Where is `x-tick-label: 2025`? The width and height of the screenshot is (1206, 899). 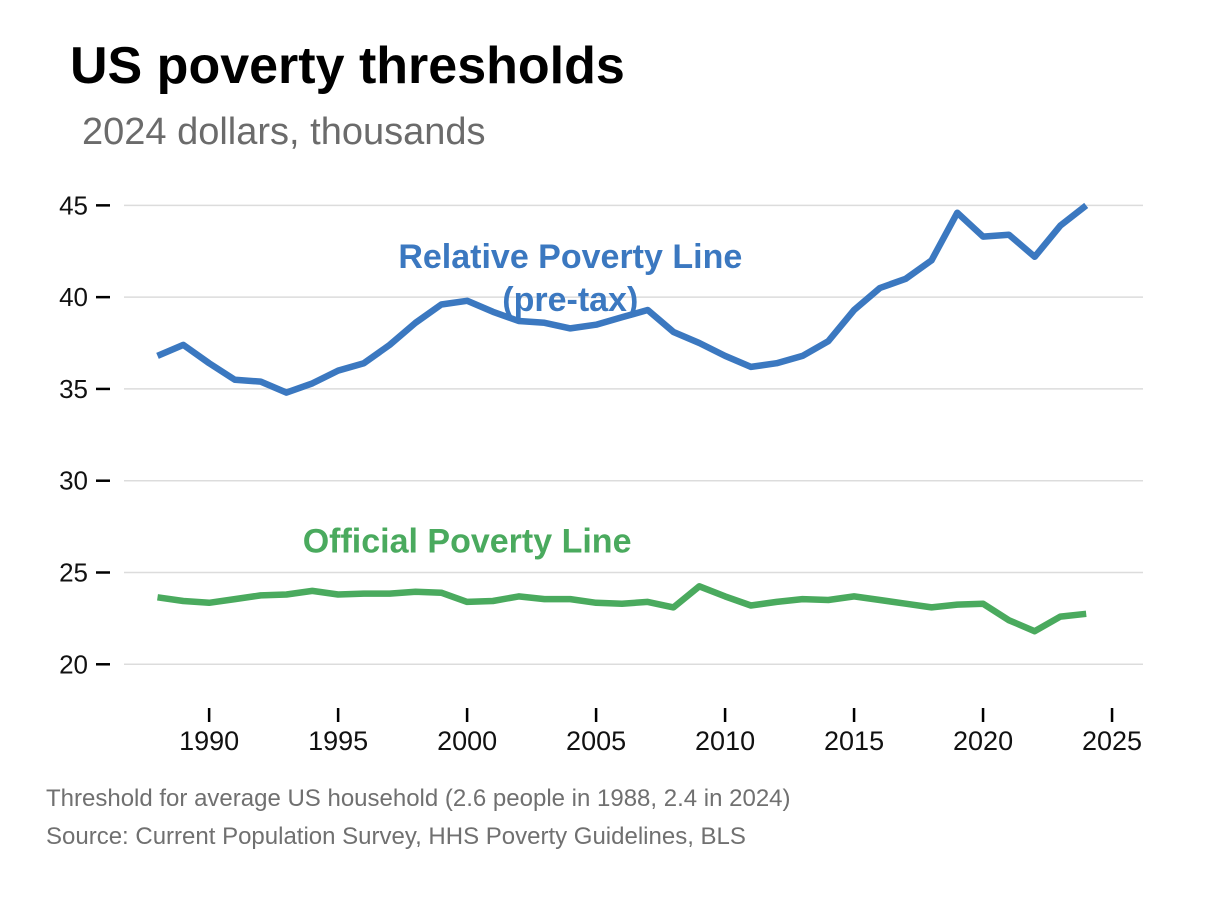
x-tick-label: 2025 is located at coordinates (1112, 741).